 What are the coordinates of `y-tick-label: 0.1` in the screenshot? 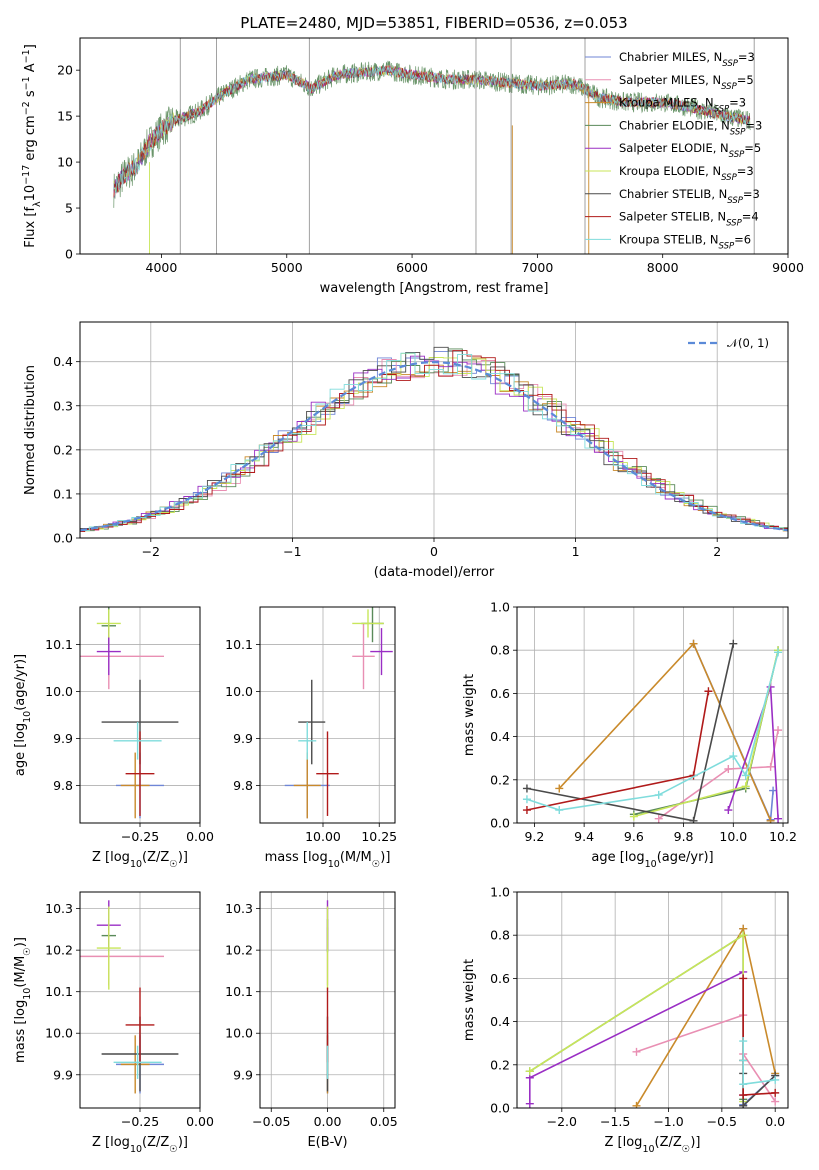 It's located at (63, 493).